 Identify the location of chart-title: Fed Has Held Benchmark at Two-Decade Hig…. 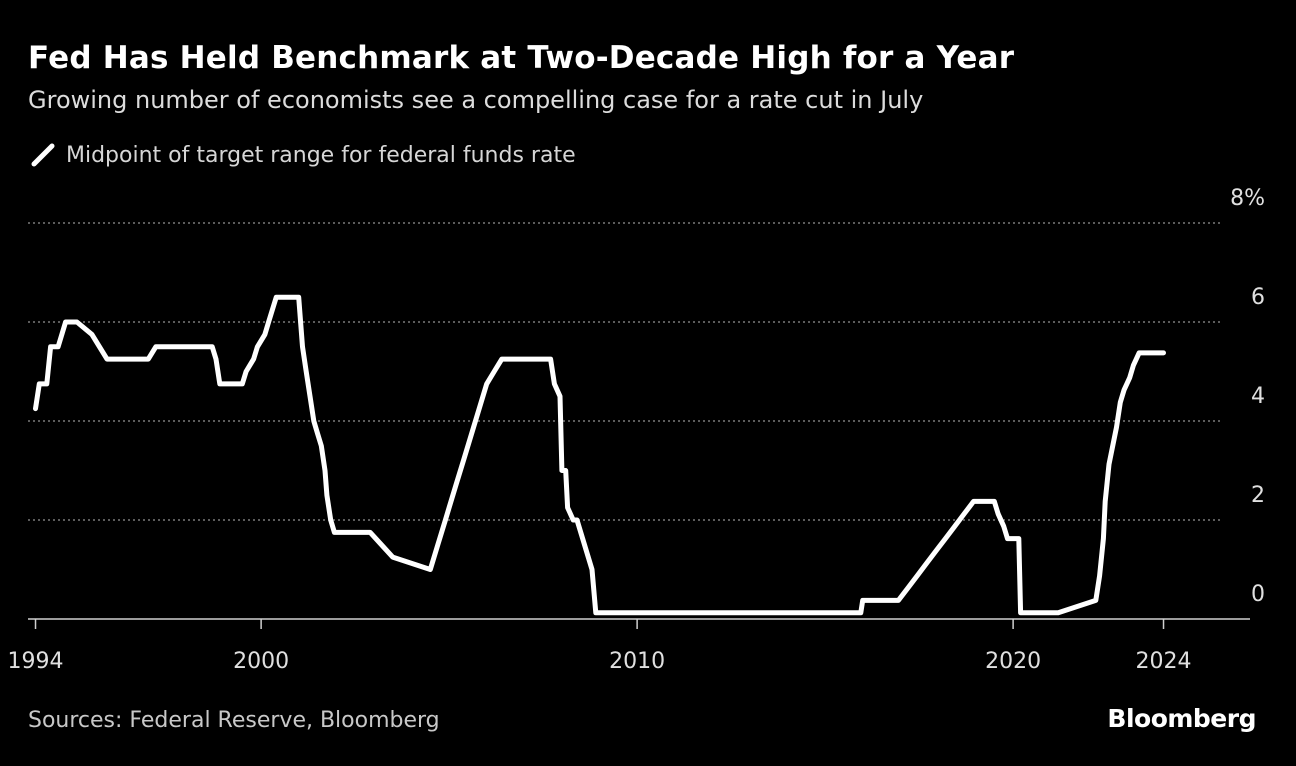
(521, 58).